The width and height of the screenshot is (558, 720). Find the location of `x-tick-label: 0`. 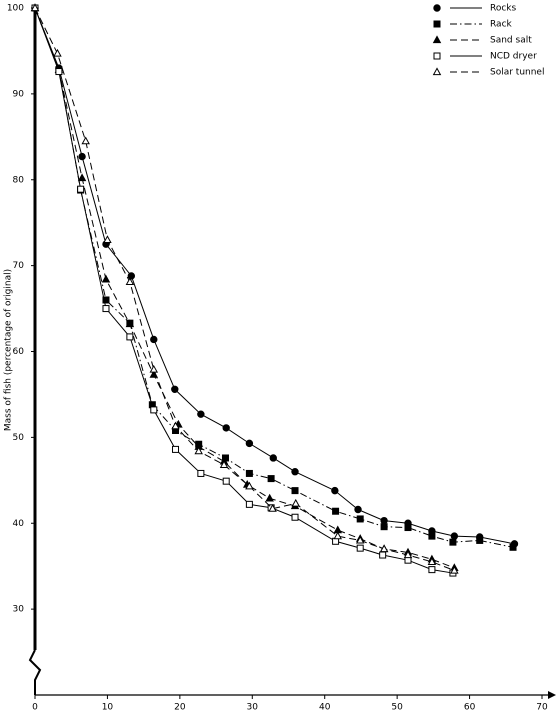

x-tick-label: 0 is located at coordinates (35, 708).